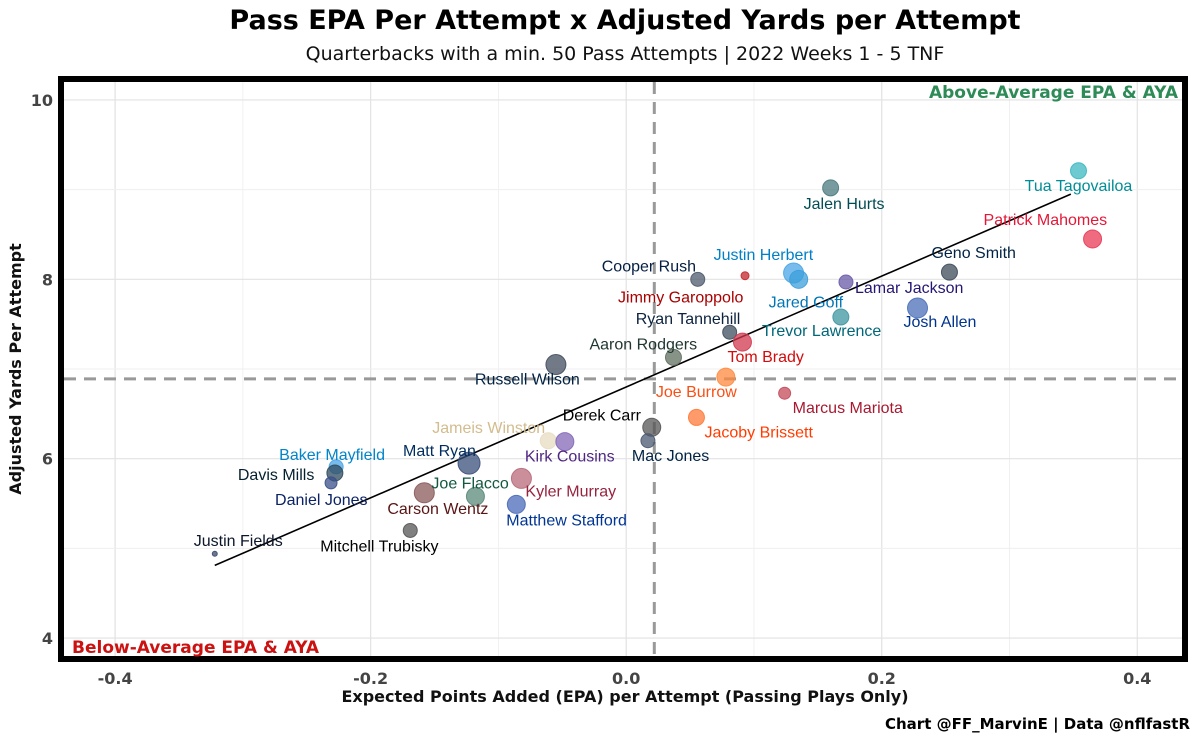 The width and height of the screenshot is (1200, 741). I want to click on point-jared-goff, so click(799, 279).